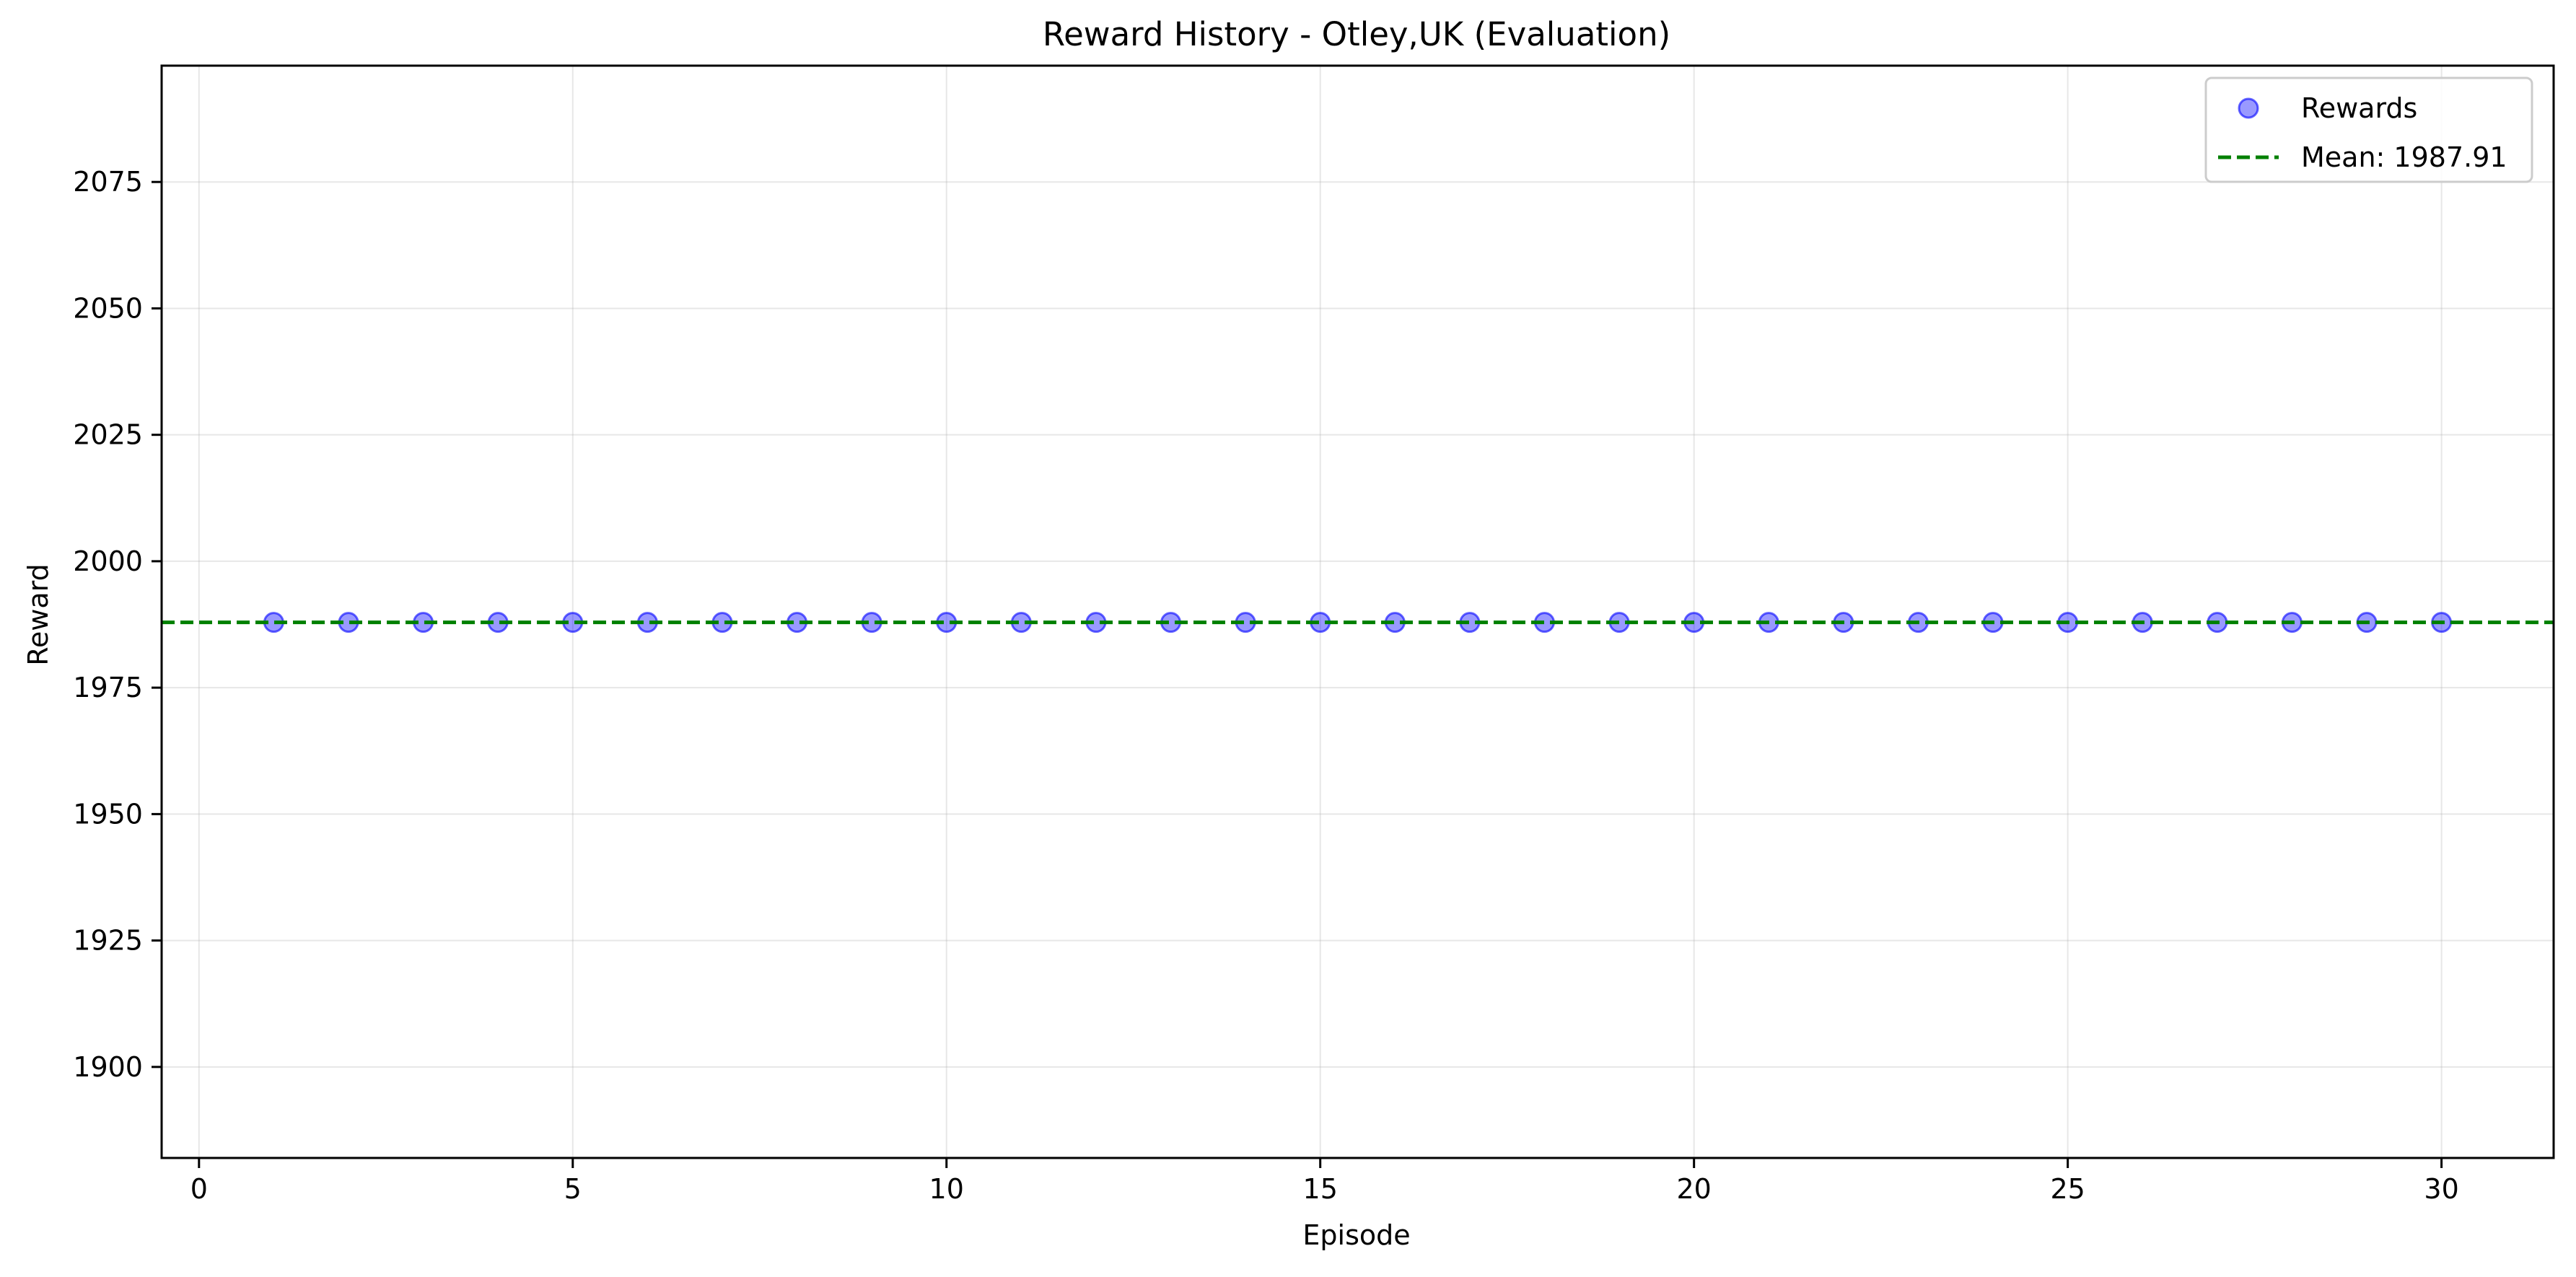 The width and height of the screenshot is (2576, 1277). Describe the element at coordinates (2359, 108) in the screenshot. I see `legend-rewards-label: Rewards` at that location.